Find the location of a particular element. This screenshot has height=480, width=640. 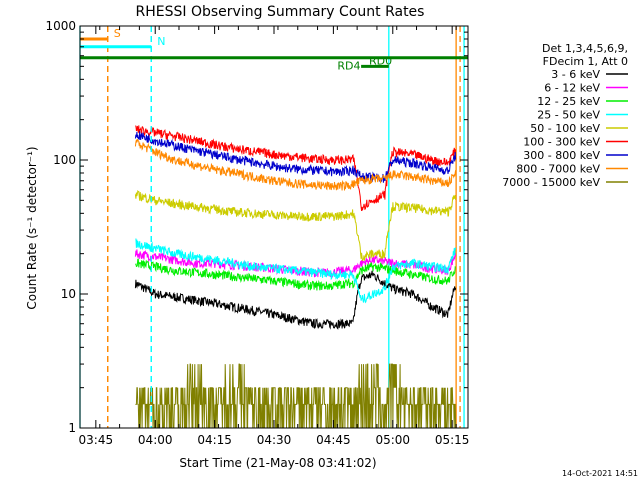

y-tick-label-0: 1 is located at coordinates (72, 428).